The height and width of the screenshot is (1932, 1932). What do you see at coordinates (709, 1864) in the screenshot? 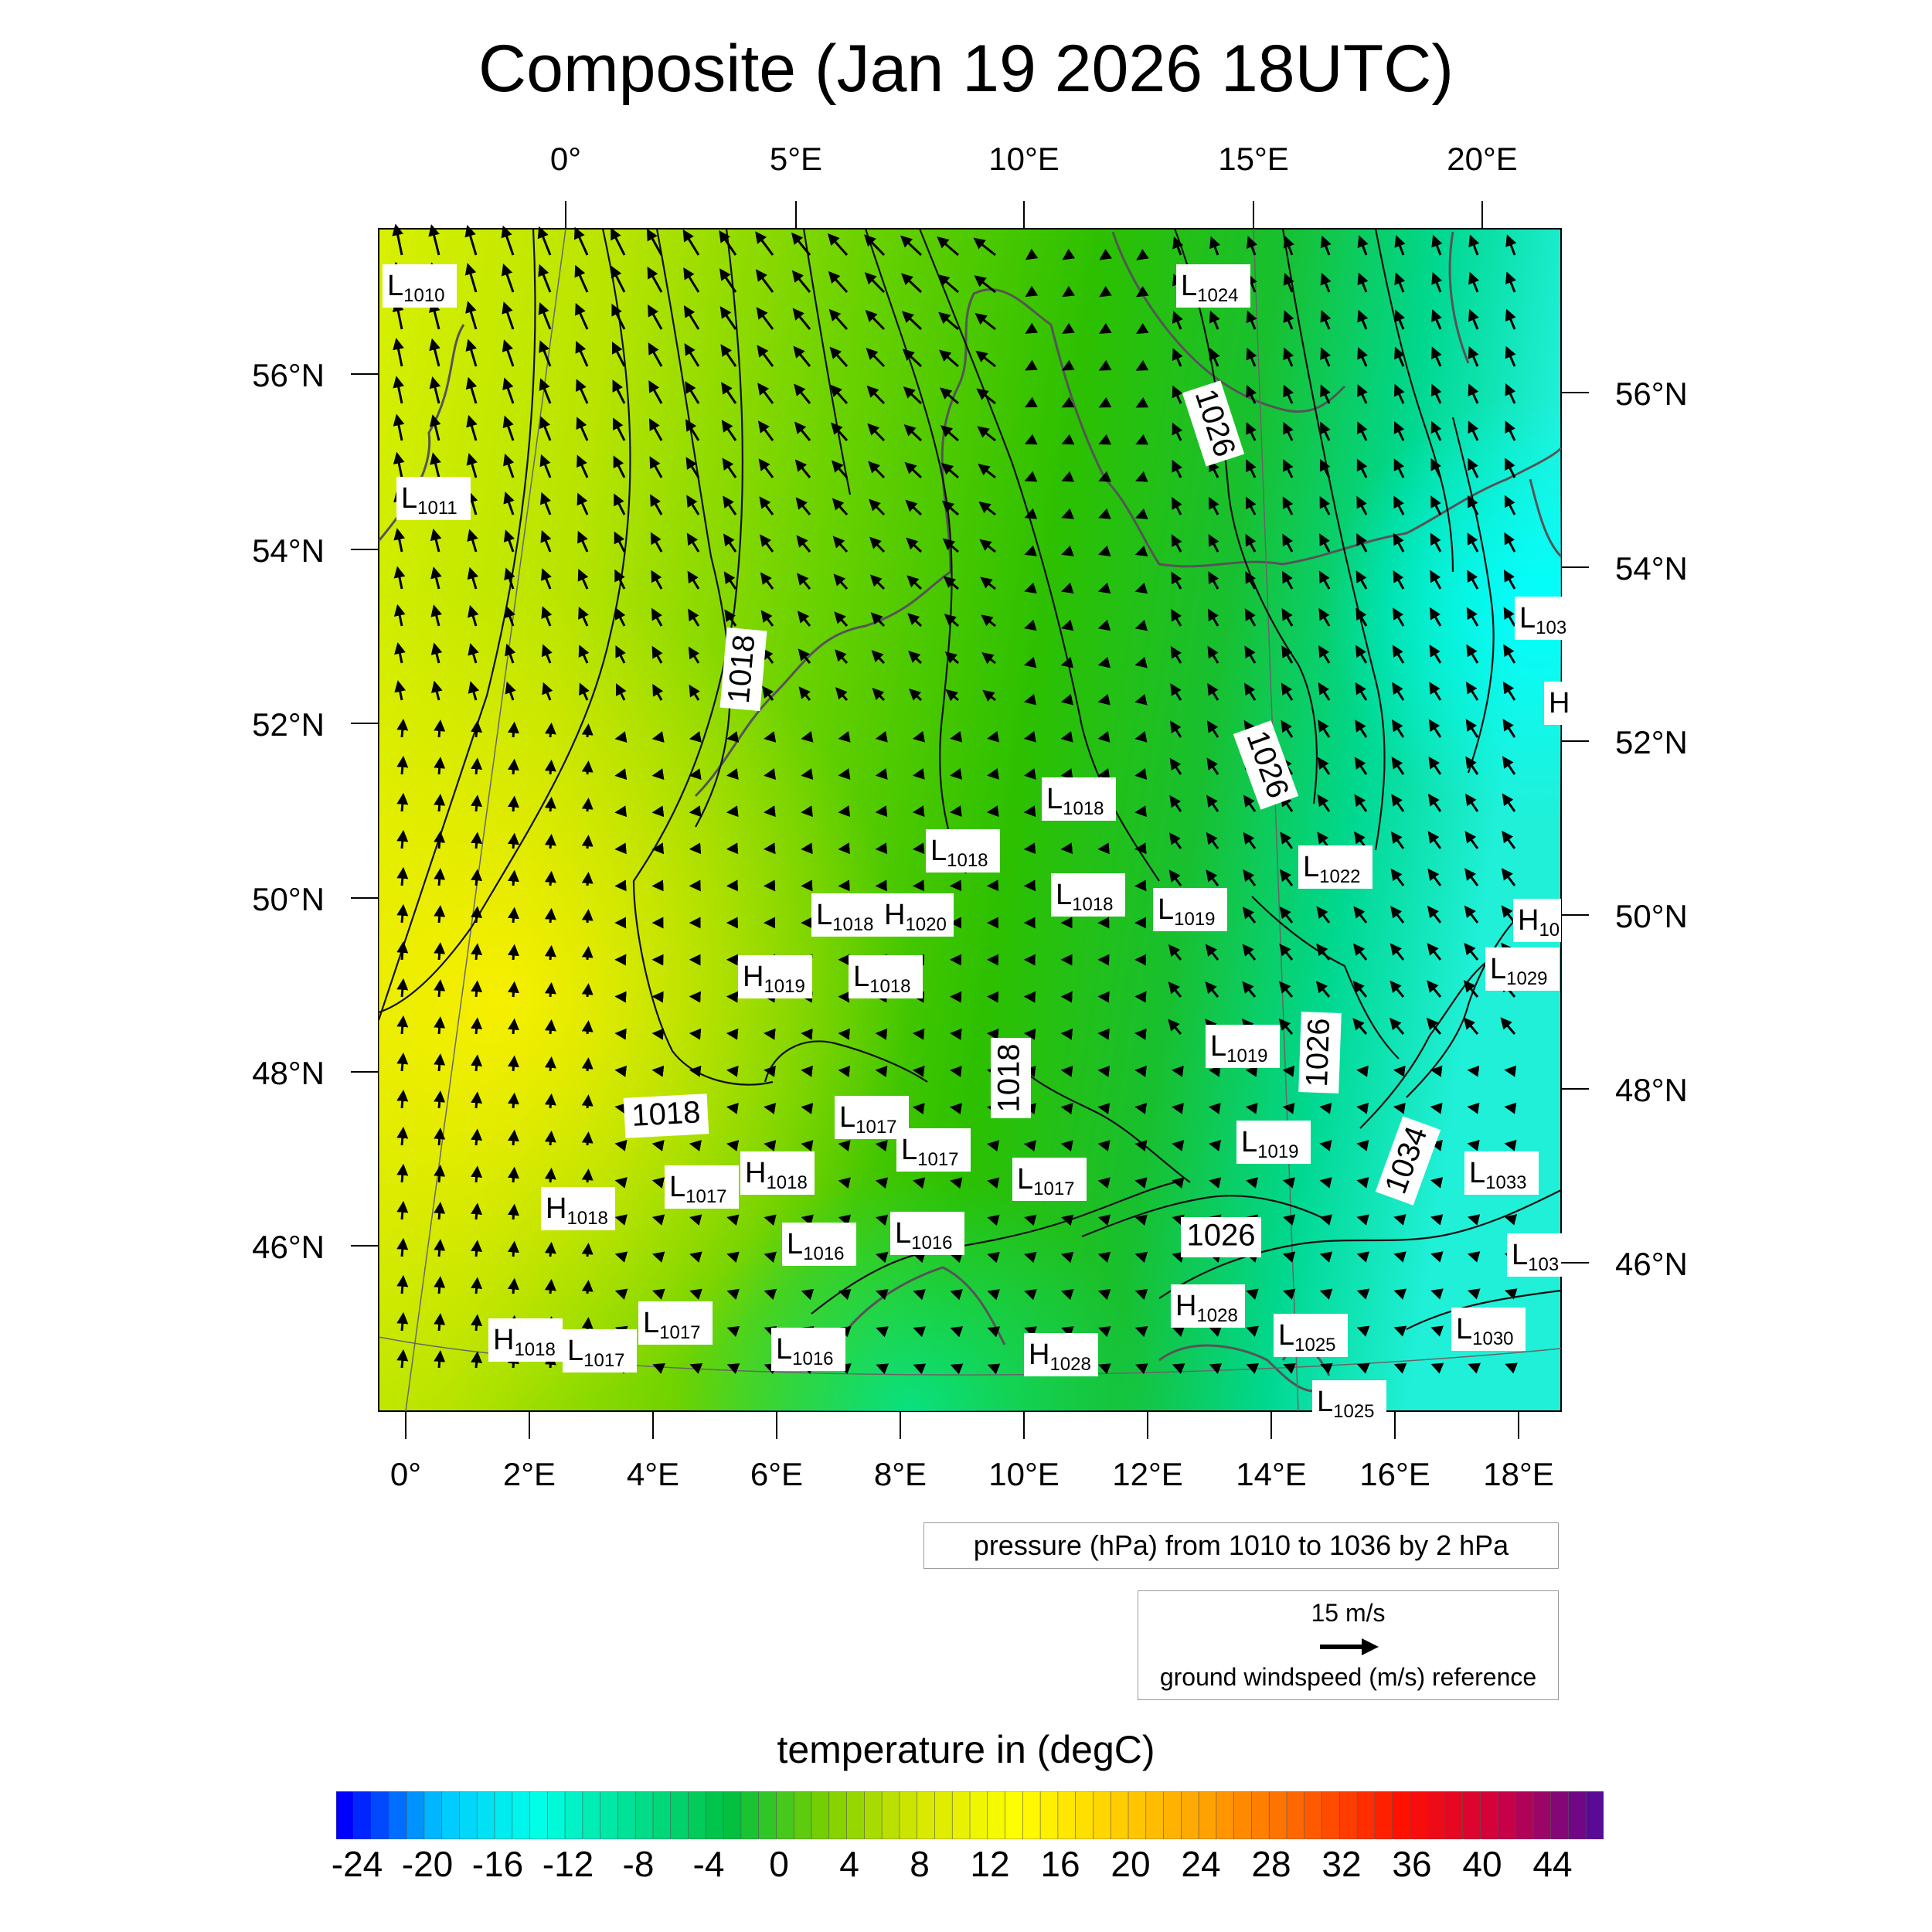
I see `colorbar-tick-label: -4` at bounding box center [709, 1864].